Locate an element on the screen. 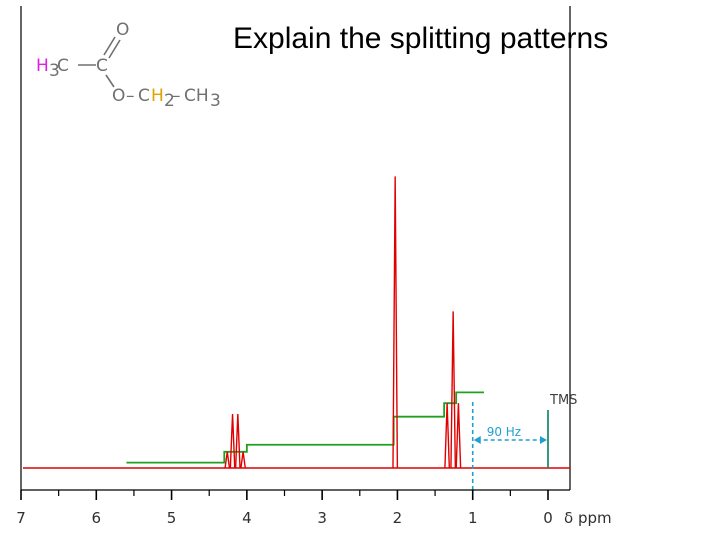  x-axis: 7 6 5 4 3 2 1 0 δ ppm is located at coordinates (314, 508).